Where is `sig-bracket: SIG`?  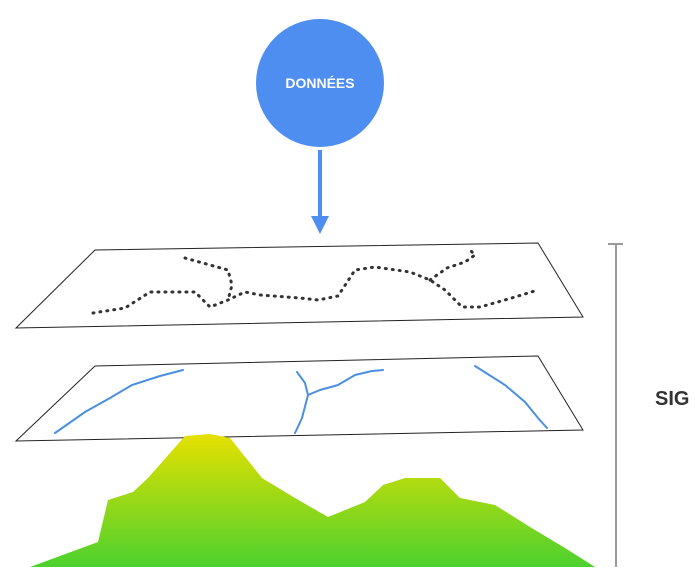
sig-bracket: SIG is located at coordinates (648, 405).